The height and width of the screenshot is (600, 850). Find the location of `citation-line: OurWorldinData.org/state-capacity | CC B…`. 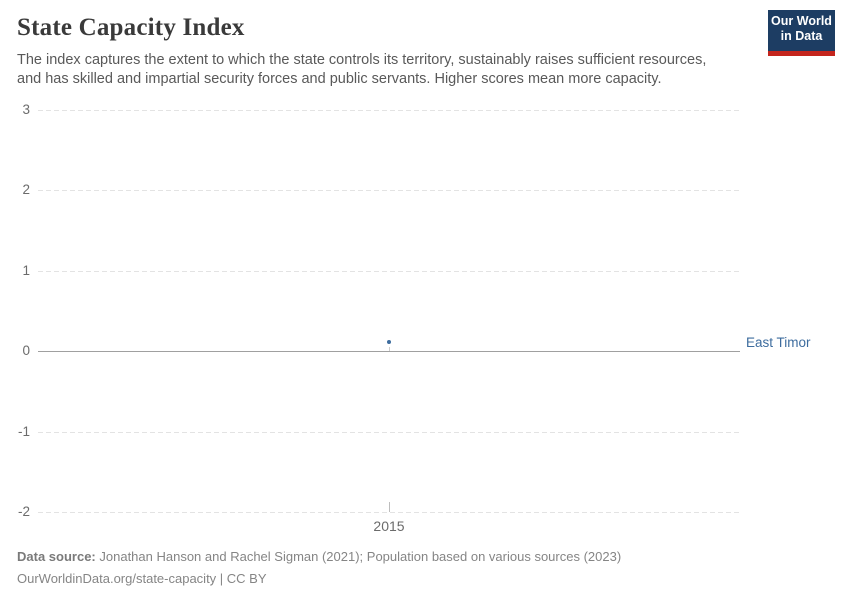

citation-line: OurWorldinData.org/state-capacity | CC B… is located at coordinates (142, 578).